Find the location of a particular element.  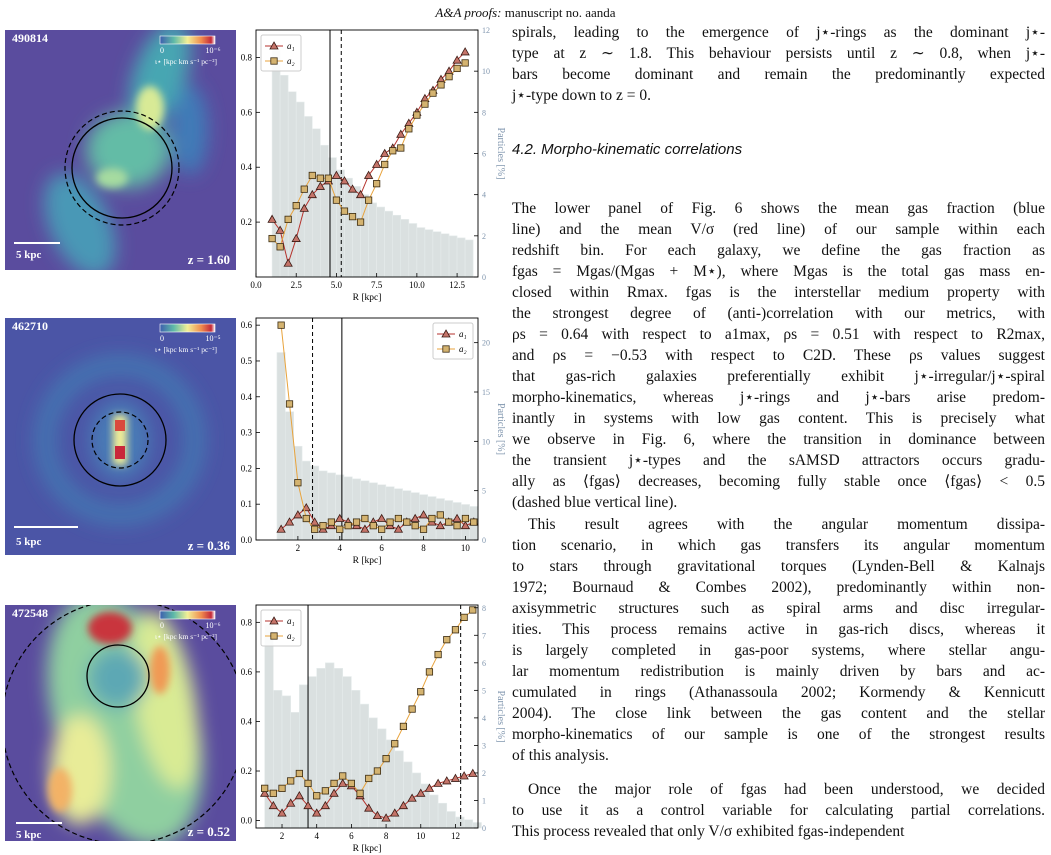

map-image is located at coordinates (120, 150).